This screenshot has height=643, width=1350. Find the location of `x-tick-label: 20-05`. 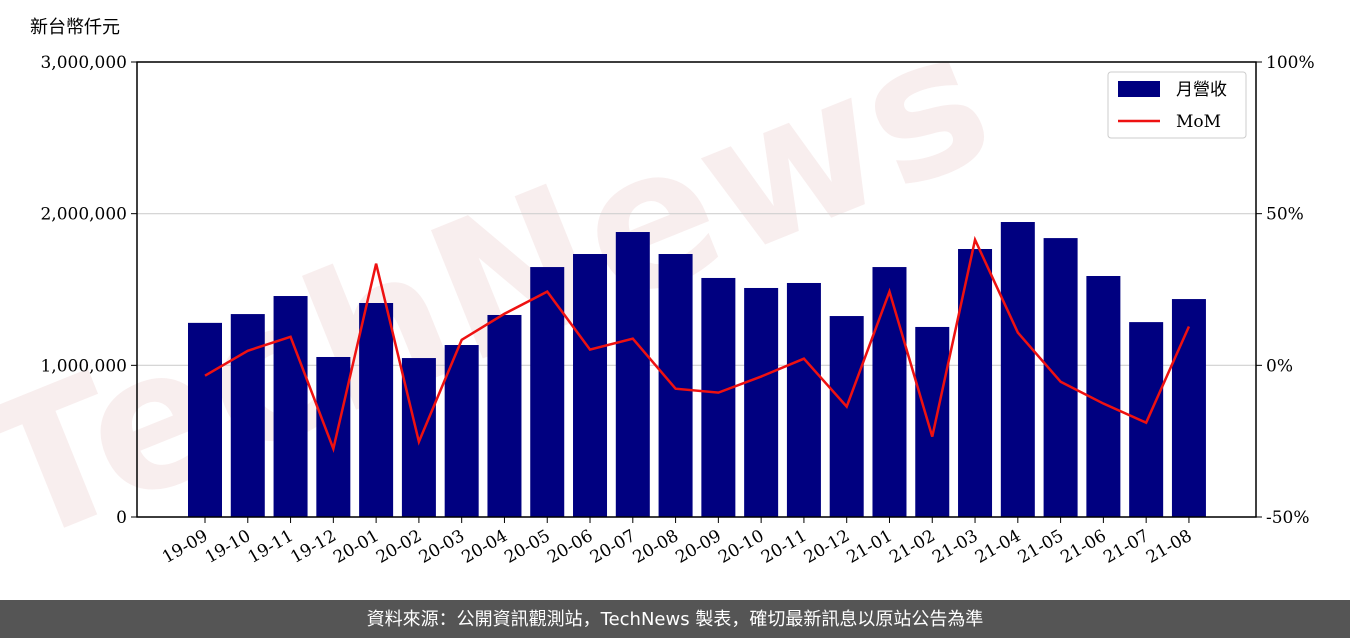

x-tick-label: 20-05 is located at coordinates (527, 547).